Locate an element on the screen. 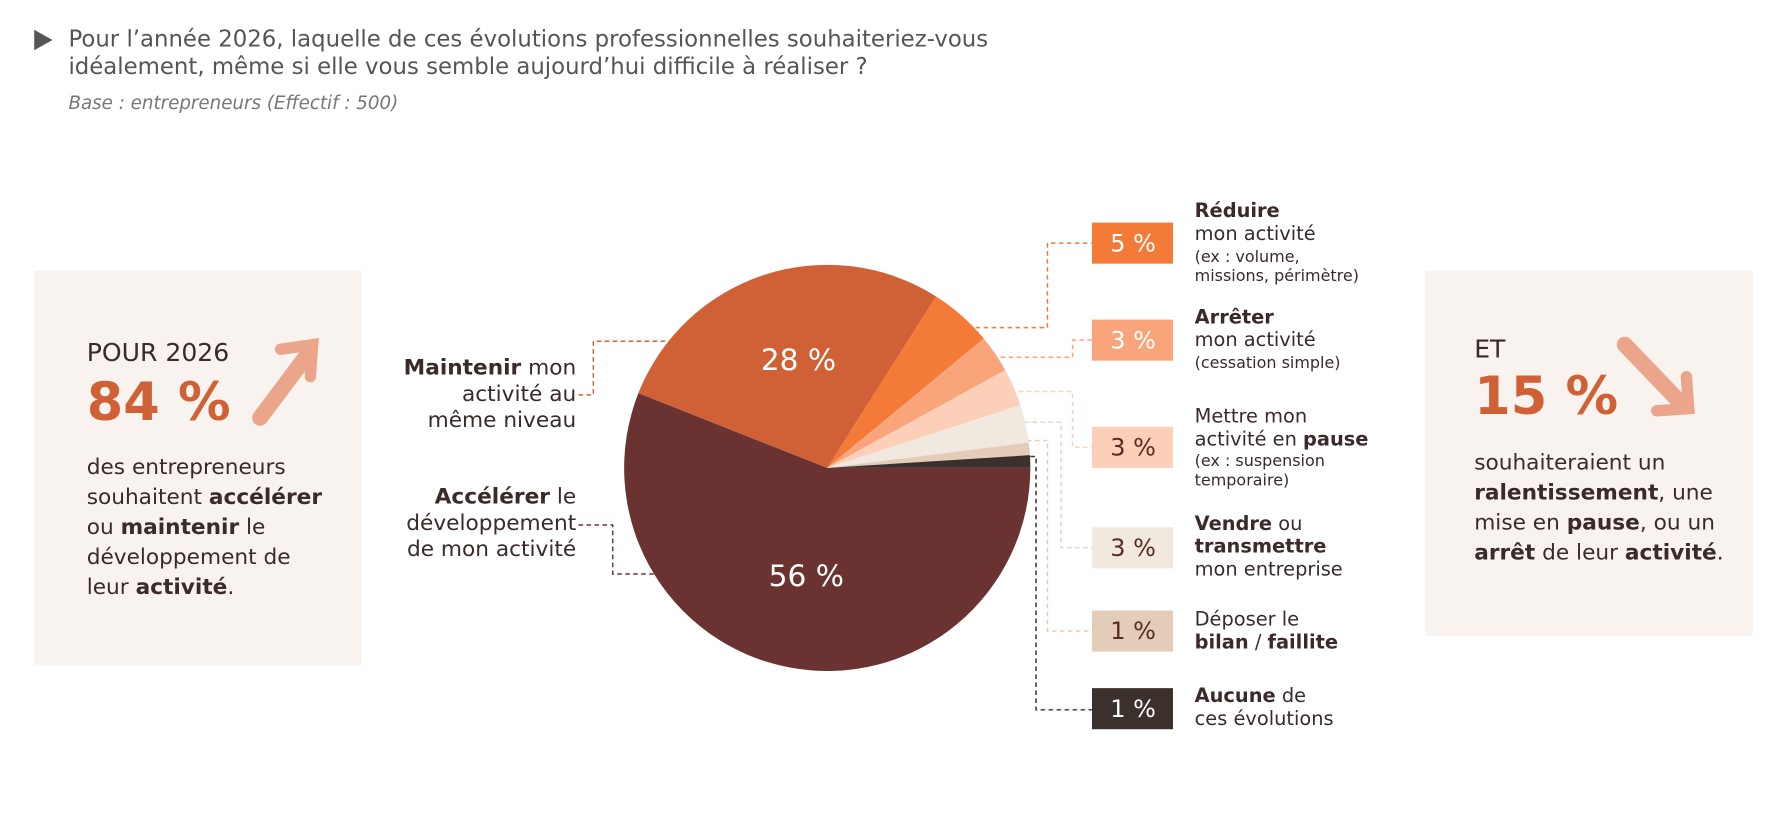 The image size is (1780, 840). label-part: développement de is located at coordinates (189, 557).